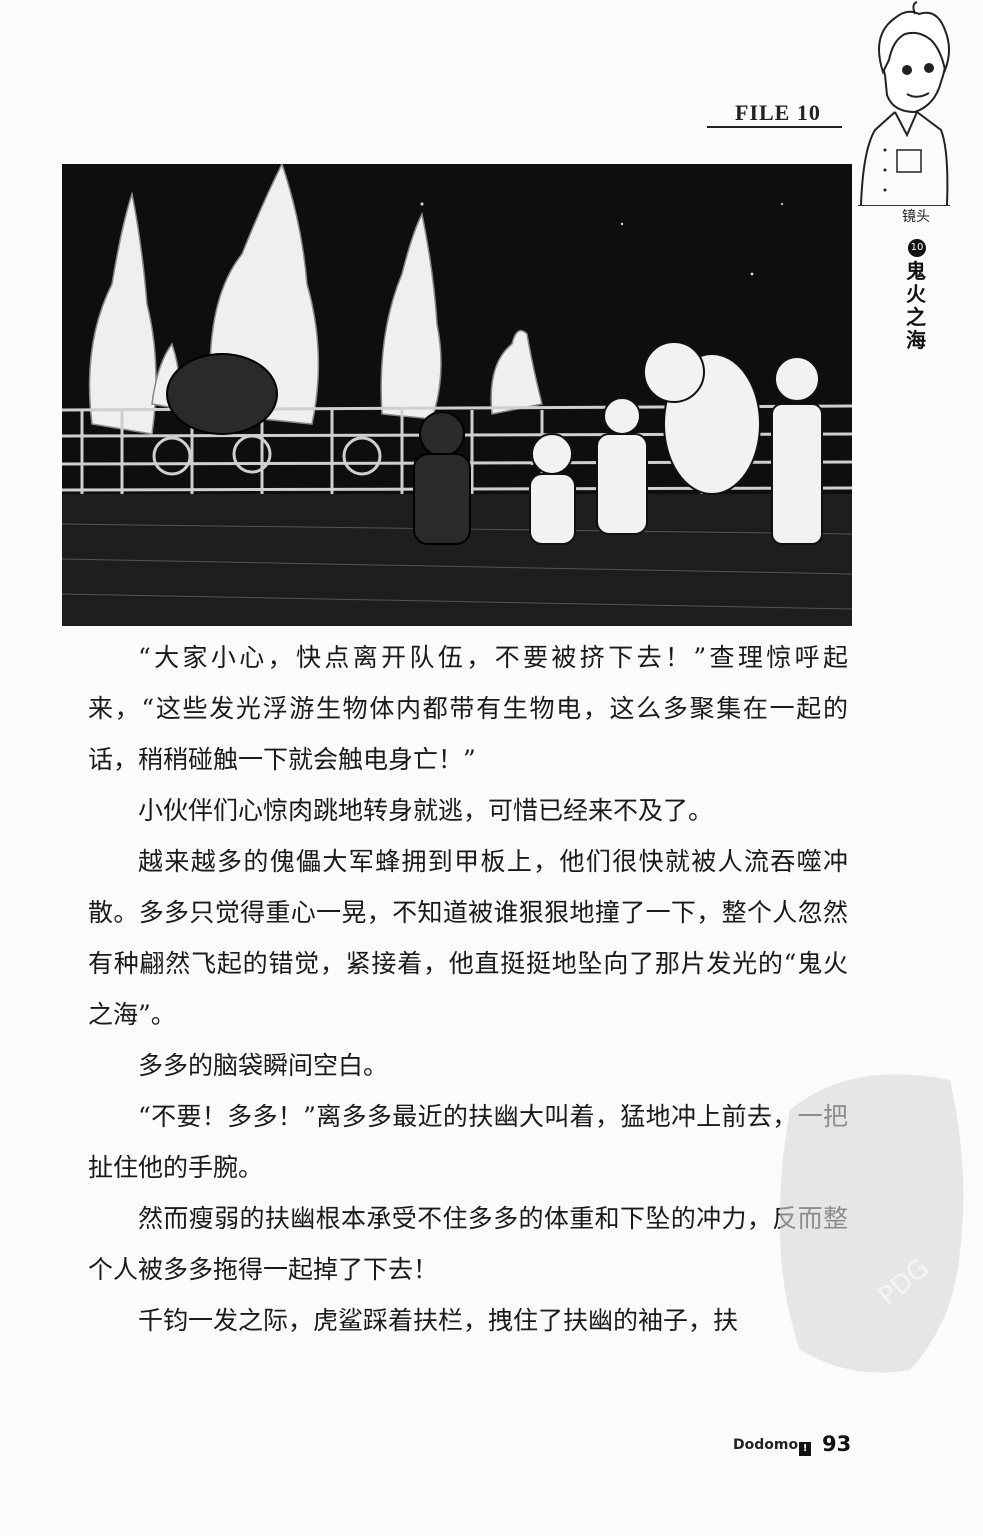 This screenshot has height=1536, width=983. What do you see at coordinates (916, 305) in the screenshot?
I see `chapter-title: 鬼火之海` at bounding box center [916, 305].